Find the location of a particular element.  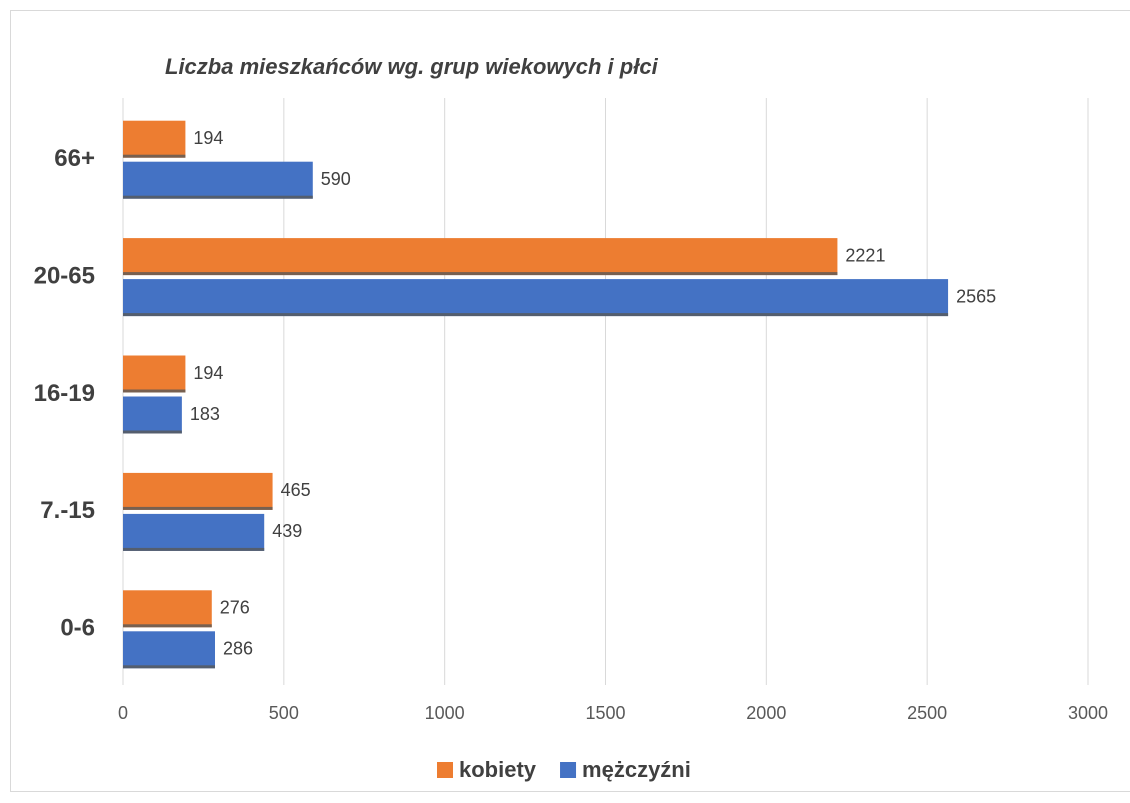

x-tick-label: 1000 is located at coordinates (445, 713).